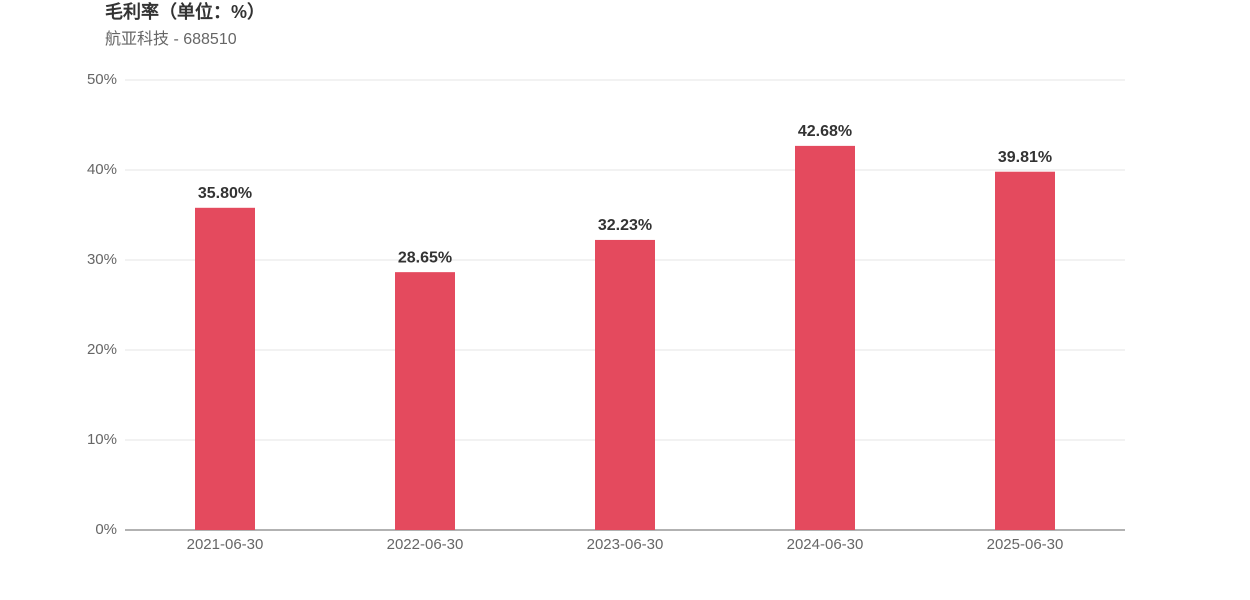  I want to click on x-tick-label: 2021-06-30, so click(225, 544).